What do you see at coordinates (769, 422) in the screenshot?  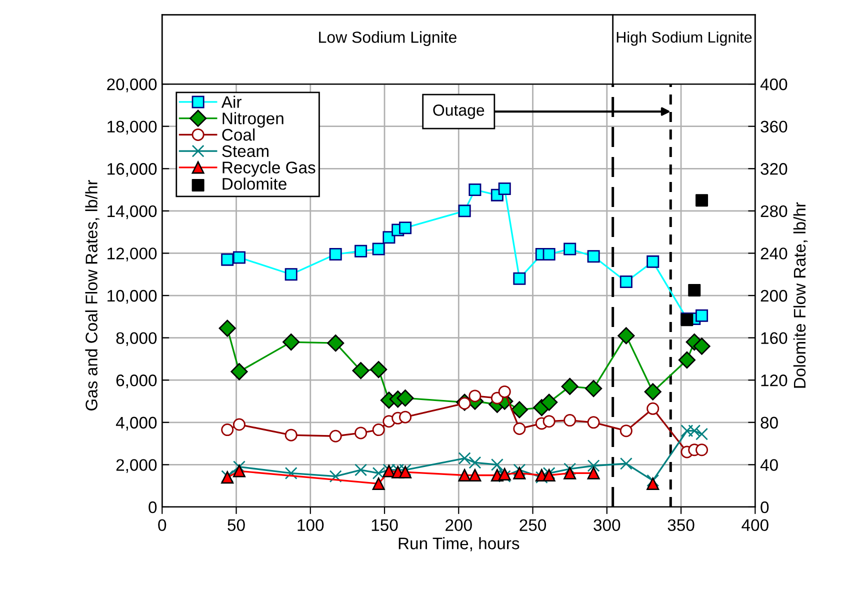 I see `y2-tick-label: 80` at bounding box center [769, 422].